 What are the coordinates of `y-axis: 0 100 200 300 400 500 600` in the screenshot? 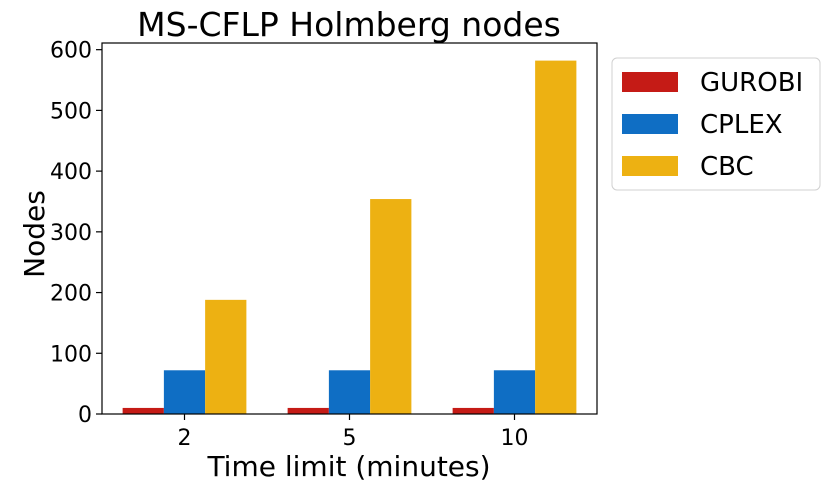 It's located at (76, 233).